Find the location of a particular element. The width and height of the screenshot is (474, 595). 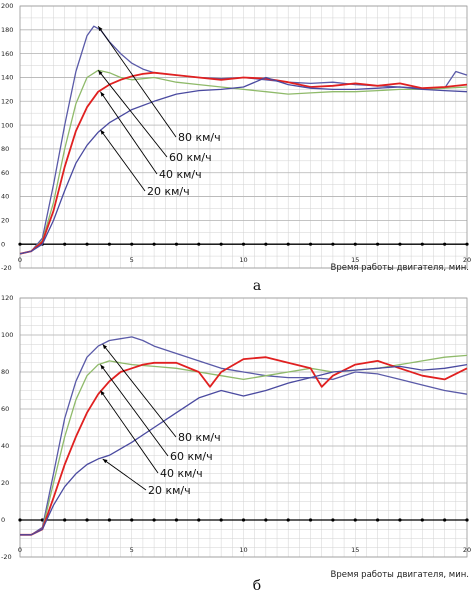

panel-label: а is located at coordinates (257, 286).